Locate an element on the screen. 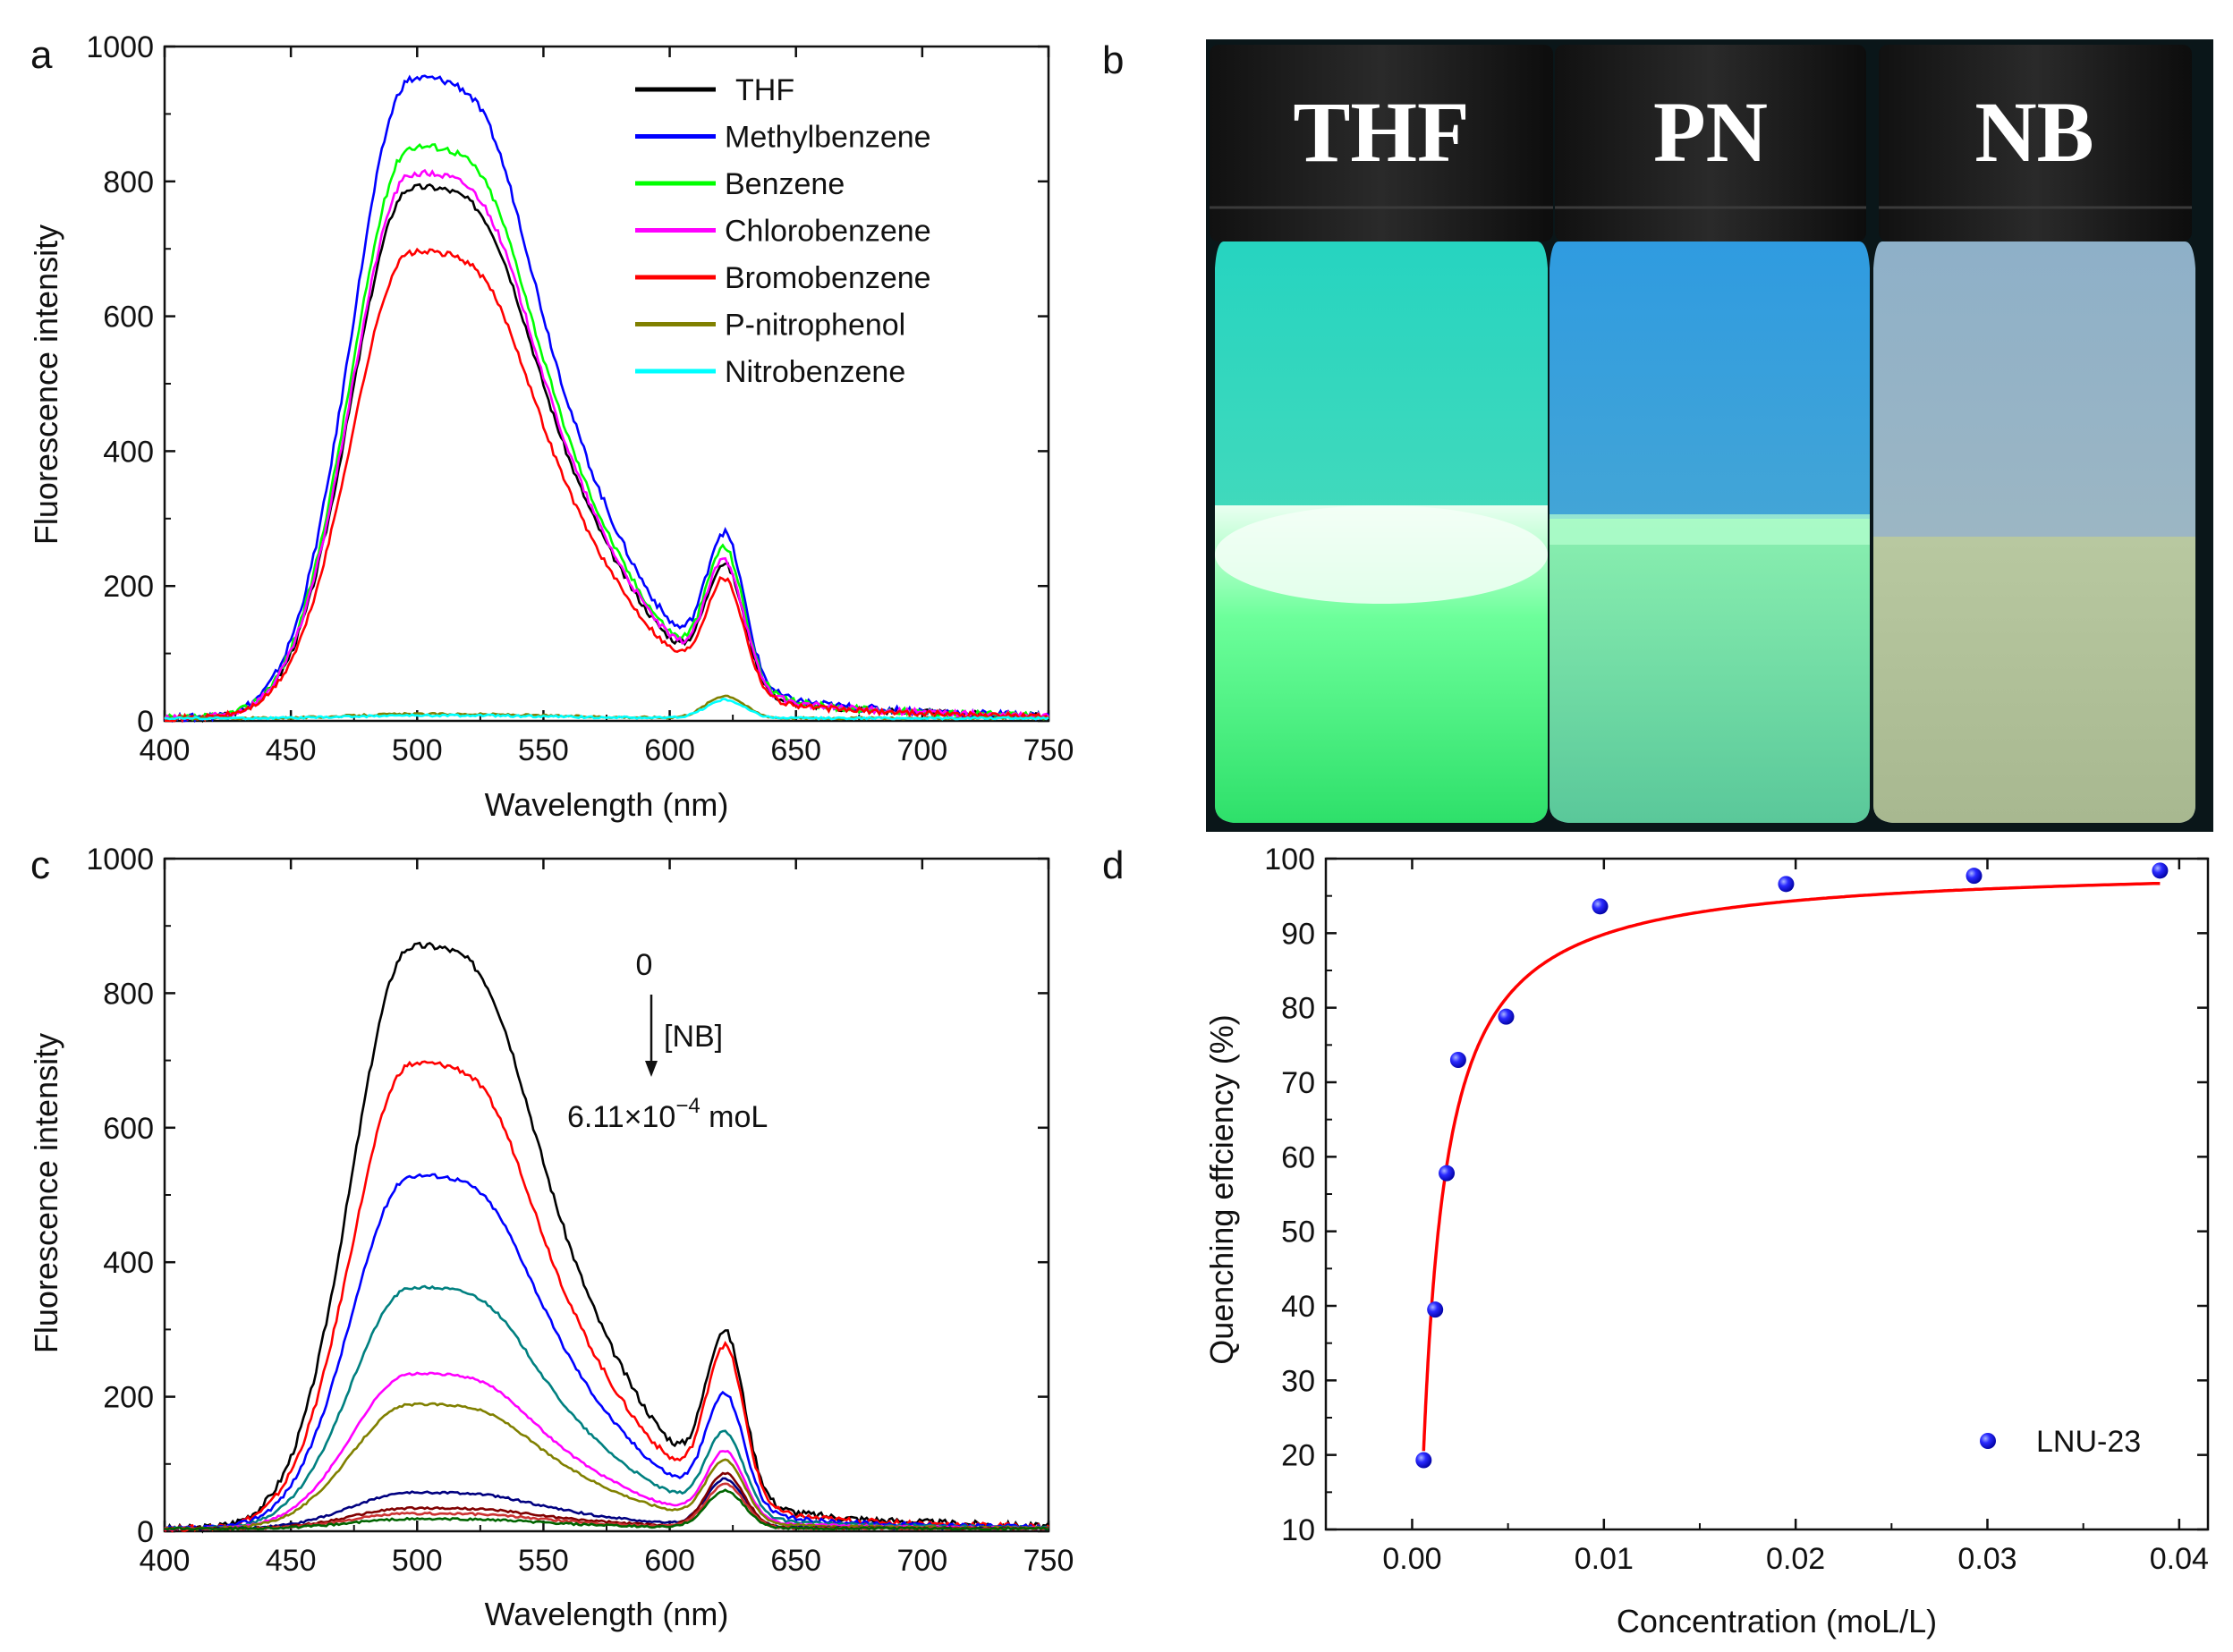  vial-thf: THF is located at coordinates (1381, 434).